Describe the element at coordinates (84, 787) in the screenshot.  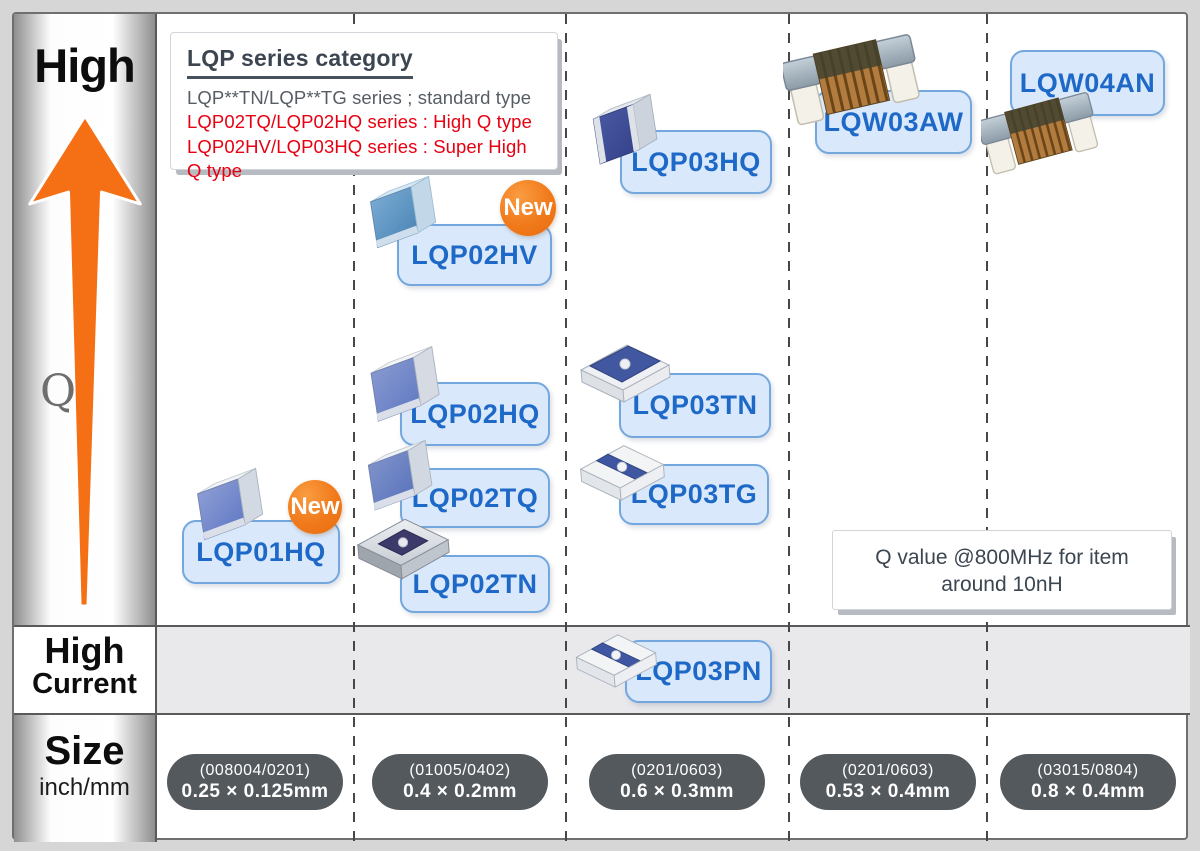
I see `size-unit-label: inch/mm` at that location.